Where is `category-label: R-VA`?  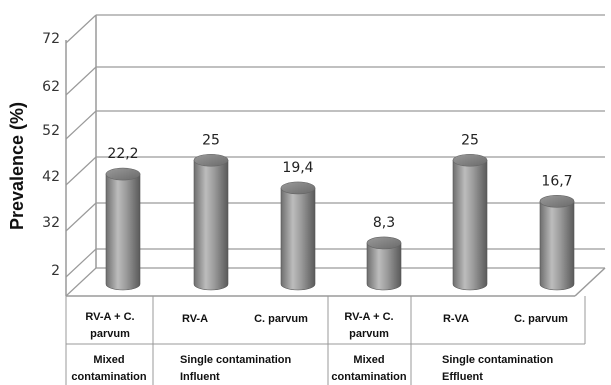 category-label: R-VA is located at coordinates (456, 319).